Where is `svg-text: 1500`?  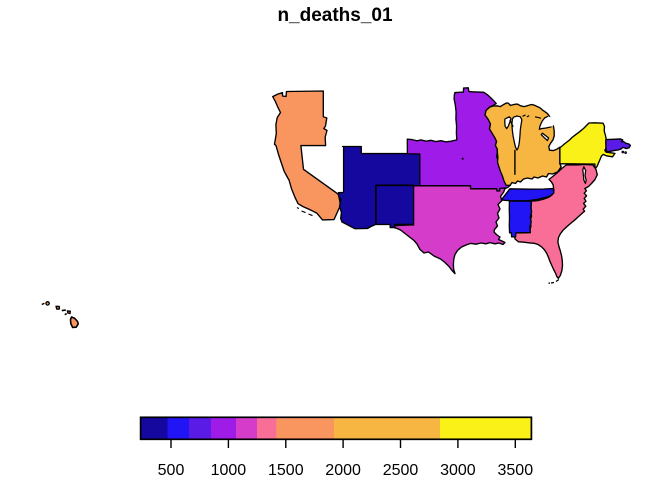
svg-text: 1500 is located at coordinates (286, 470).